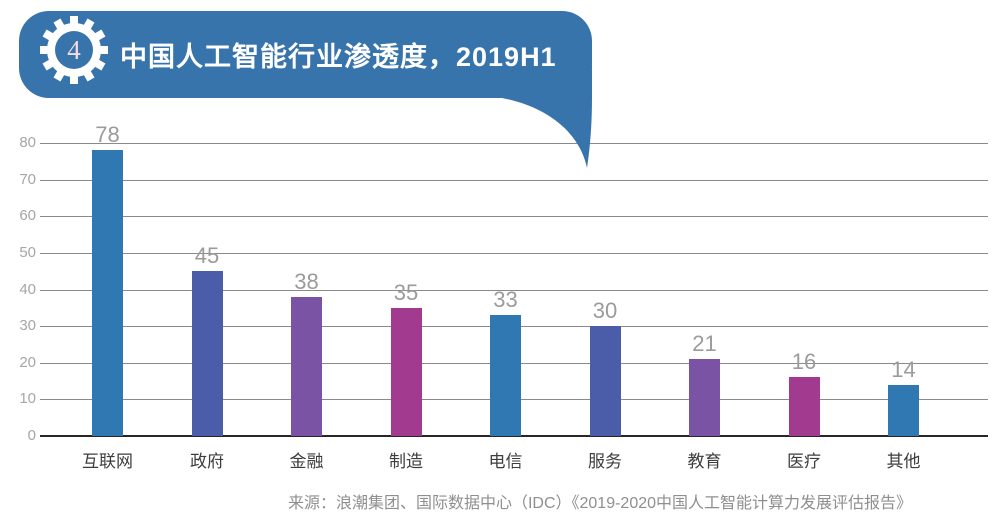 Image resolution: width=1000 pixels, height=525 pixels. Describe the element at coordinates (514, 436) in the screenshot. I see `x-axis-line` at that location.